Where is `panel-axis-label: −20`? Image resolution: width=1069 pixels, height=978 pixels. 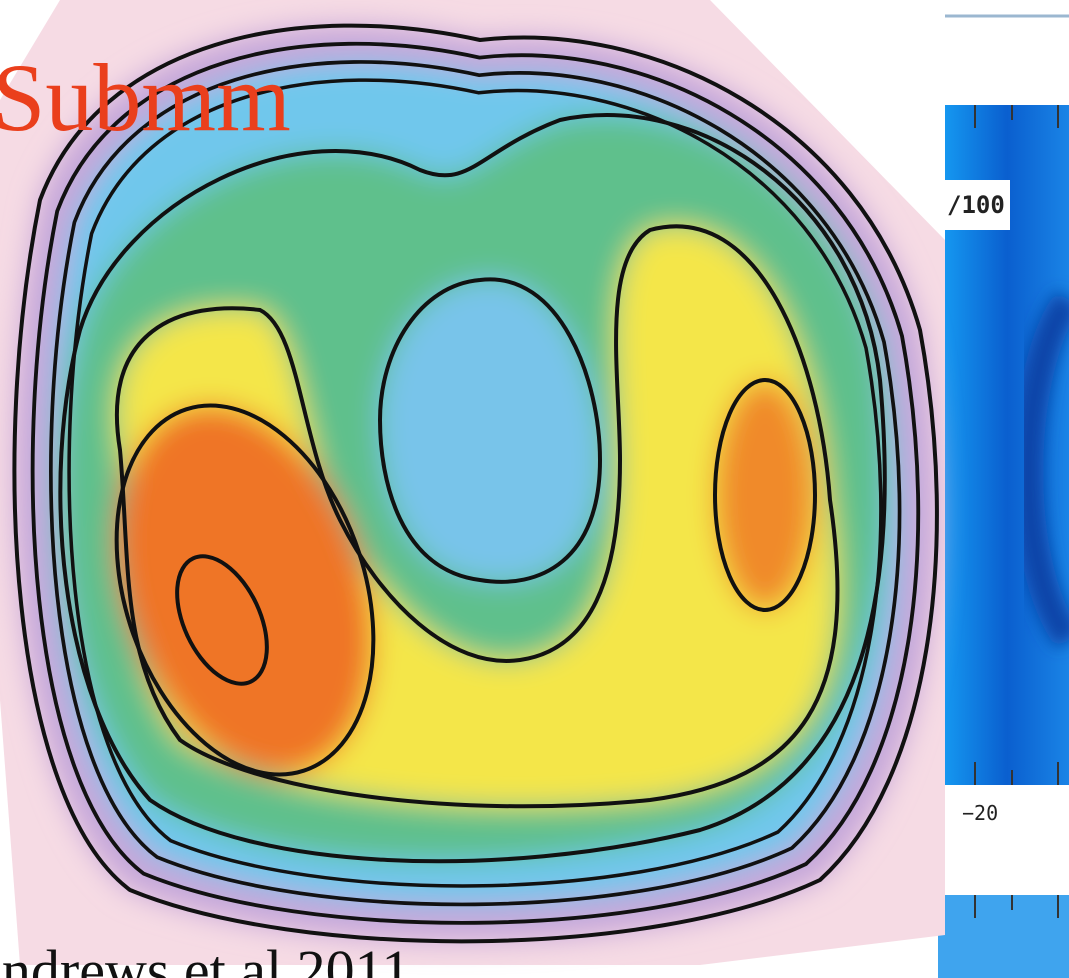
panel-axis-label: −20 is located at coordinates (980, 813).